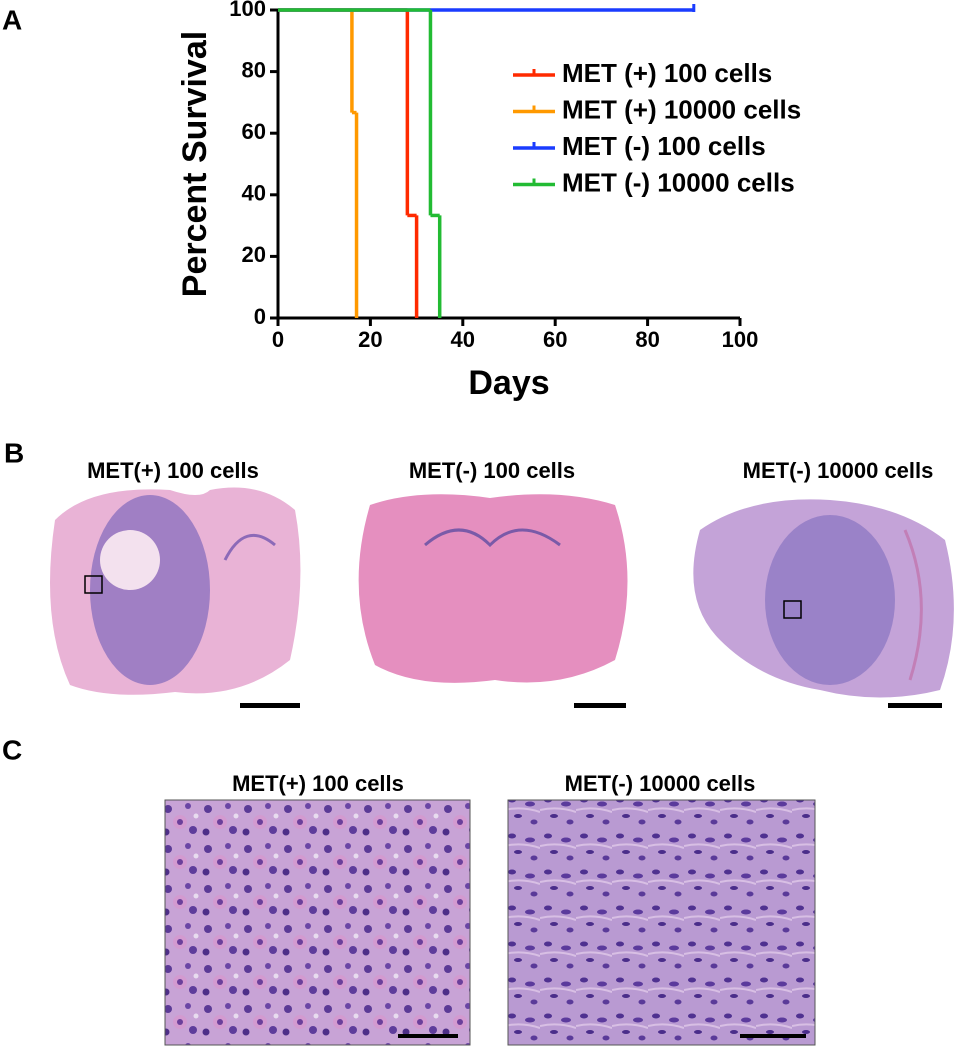  I want to click on y-tick-label: 60, so click(254, 131).